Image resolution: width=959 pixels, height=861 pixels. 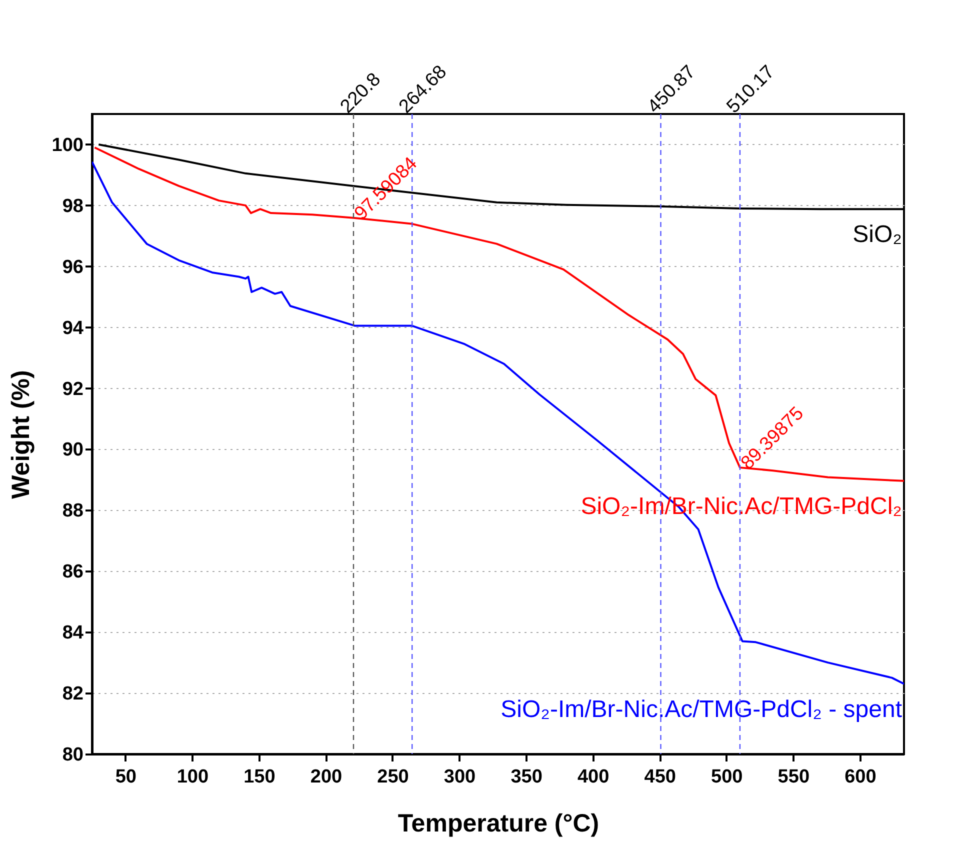 I want to click on y-tick-label: 82, so click(x=73, y=694).